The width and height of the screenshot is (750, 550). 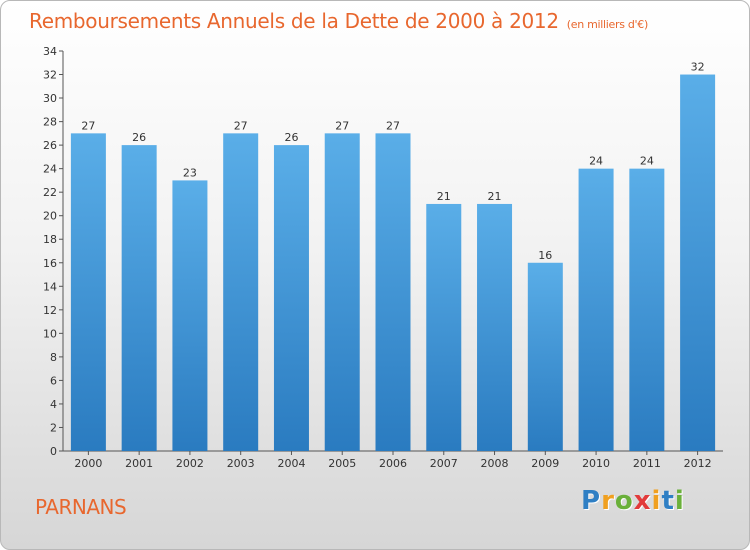 I want to click on y-tick-label: 12, so click(x=50, y=310).